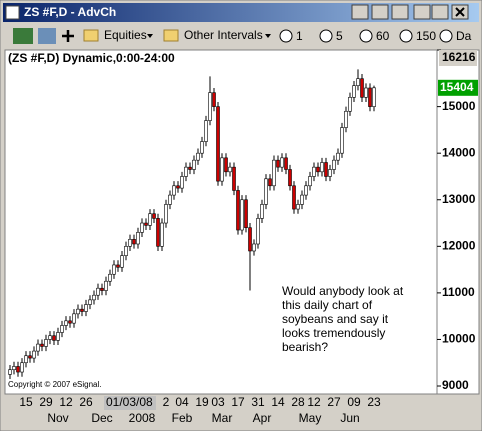  Describe the element at coordinates (91, 58) in the screenshot. I see `chart-title: (ZS #F,D) Dynamic,0:00-24:00` at that location.